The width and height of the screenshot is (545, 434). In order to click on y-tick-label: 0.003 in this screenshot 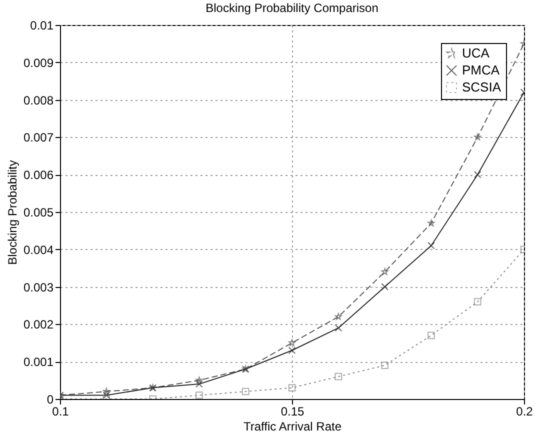, I will do `click(38, 287)`.